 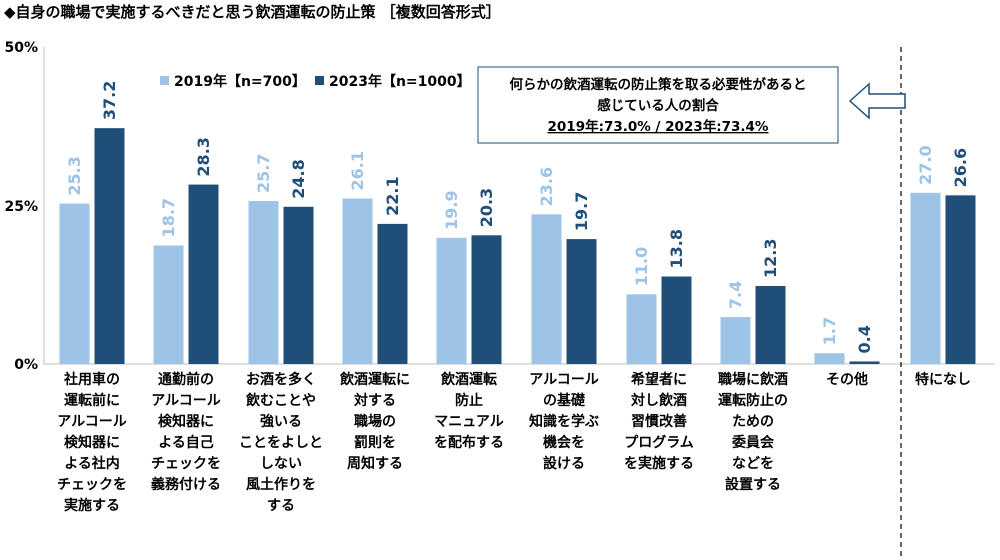 What do you see at coordinates (864, 339) in the screenshot?
I see `value-label-2023: 0.4` at bounding box center [864, 339].